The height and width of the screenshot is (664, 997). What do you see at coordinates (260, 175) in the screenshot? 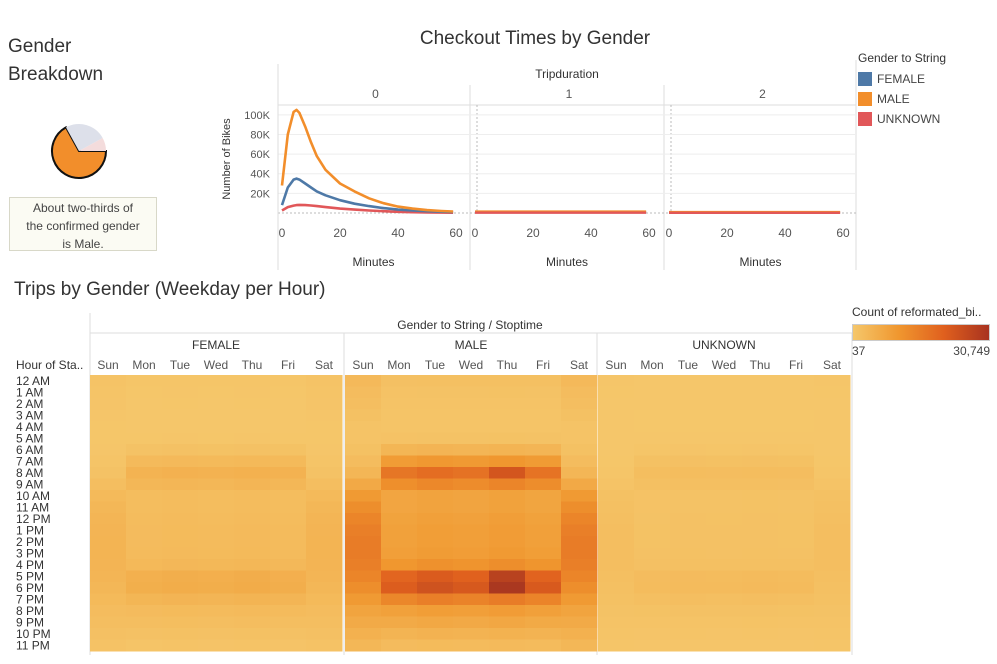
I see `y-tick-label: 40K` at bounding box center [260, 175].